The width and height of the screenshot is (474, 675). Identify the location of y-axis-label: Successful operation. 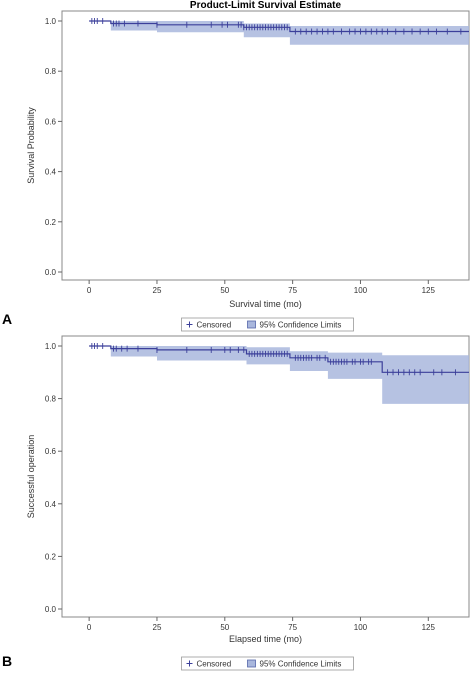
(31, 477).